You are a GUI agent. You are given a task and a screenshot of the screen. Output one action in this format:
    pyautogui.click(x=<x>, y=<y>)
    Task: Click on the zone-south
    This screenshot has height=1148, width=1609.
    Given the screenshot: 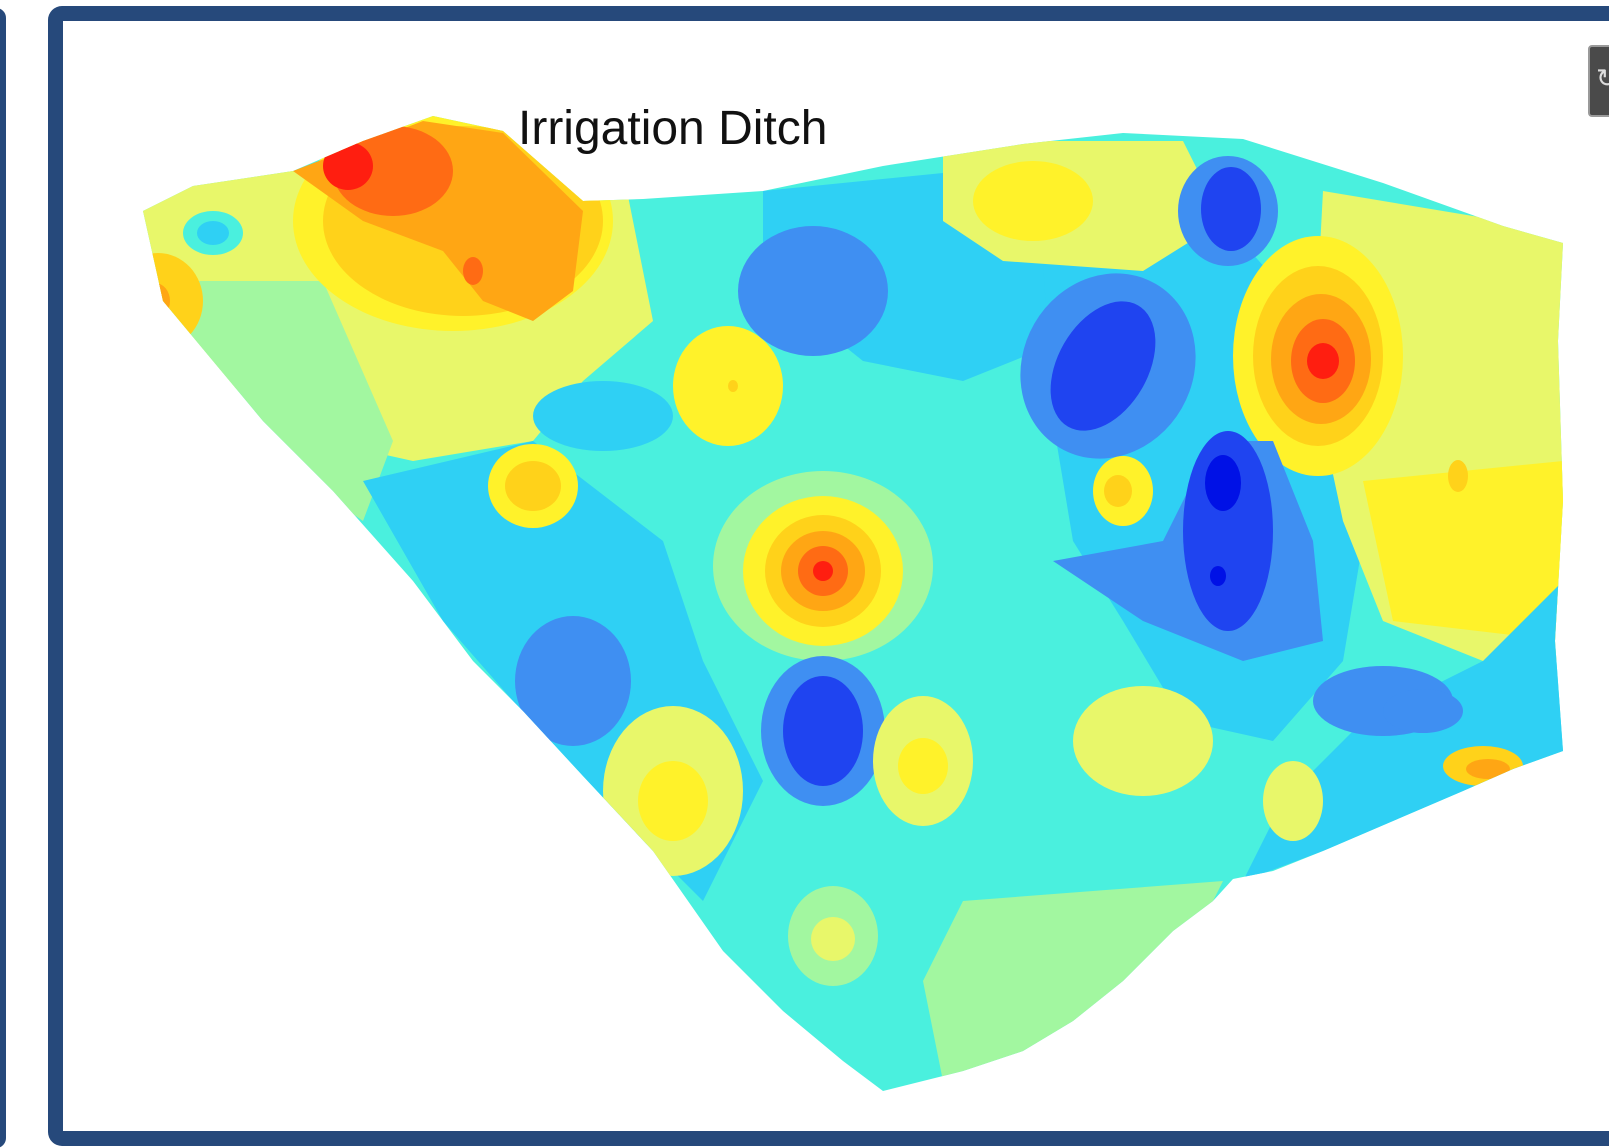 What is the action you would take?
    pyautogui.click(x=1073, y=981)
    